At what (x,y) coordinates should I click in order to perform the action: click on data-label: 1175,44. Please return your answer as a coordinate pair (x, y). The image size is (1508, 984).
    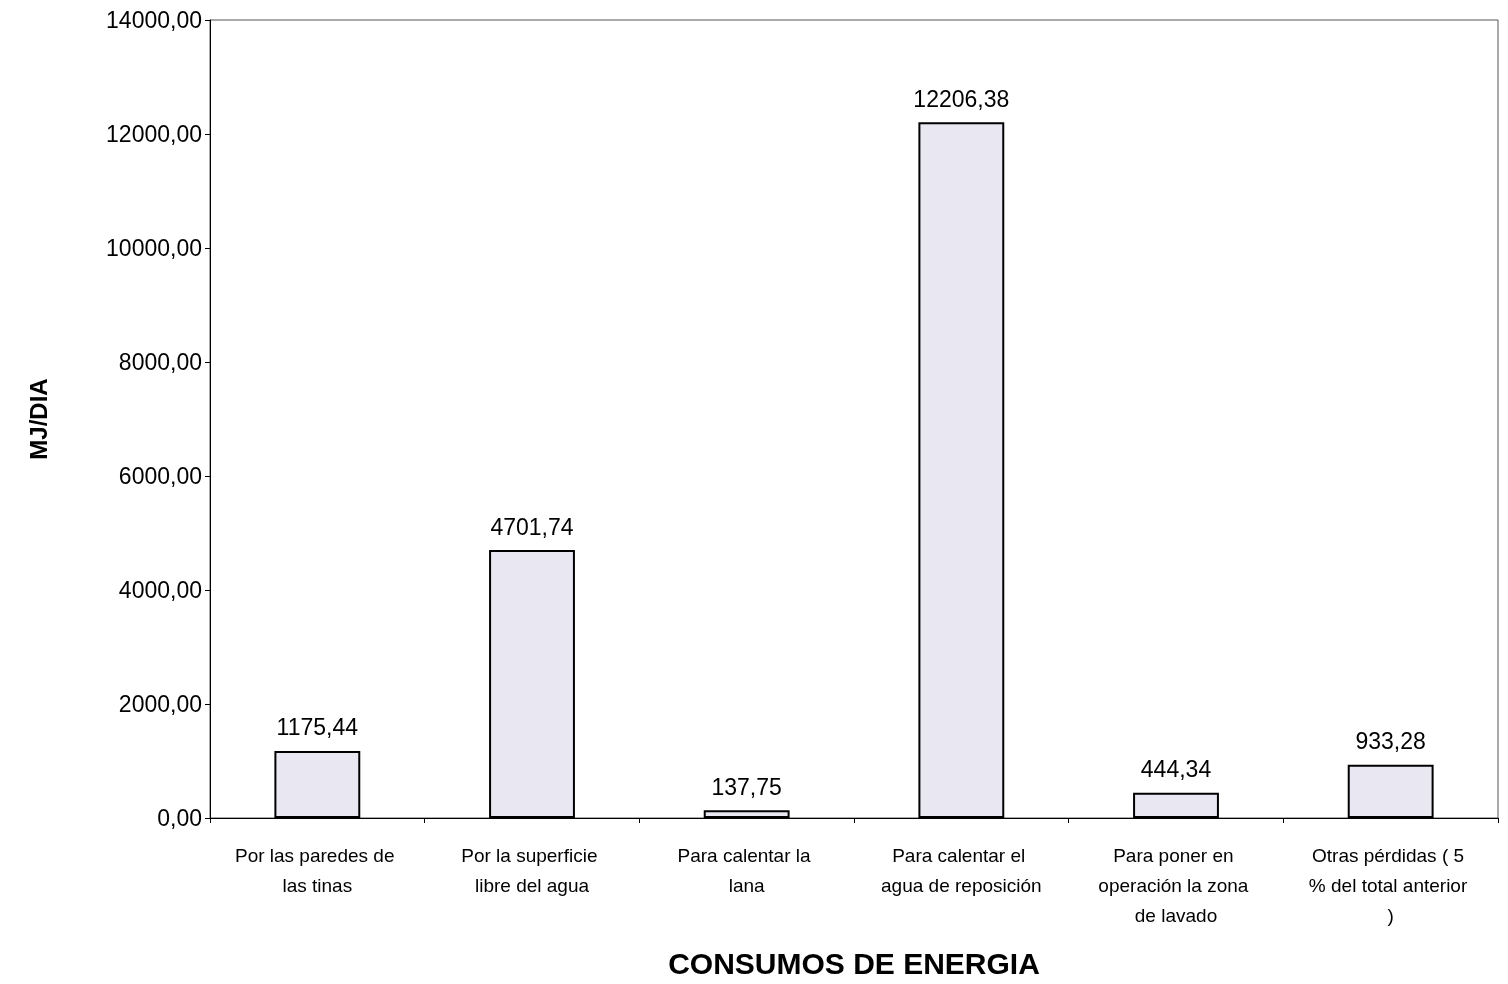
    Looking at the image, I should click on (317, 727).